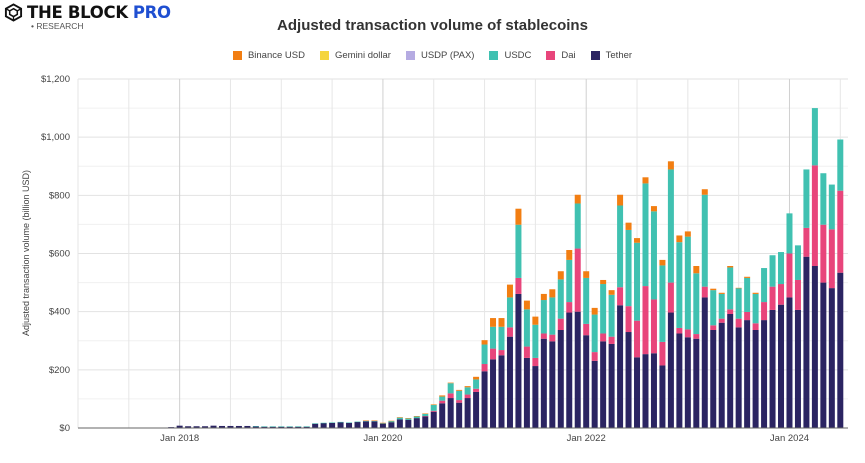 The image size is (865, 463). Describe the element at coordinates (59, 195) in the screenshot. I see `y-tick-label: $800` at that location.